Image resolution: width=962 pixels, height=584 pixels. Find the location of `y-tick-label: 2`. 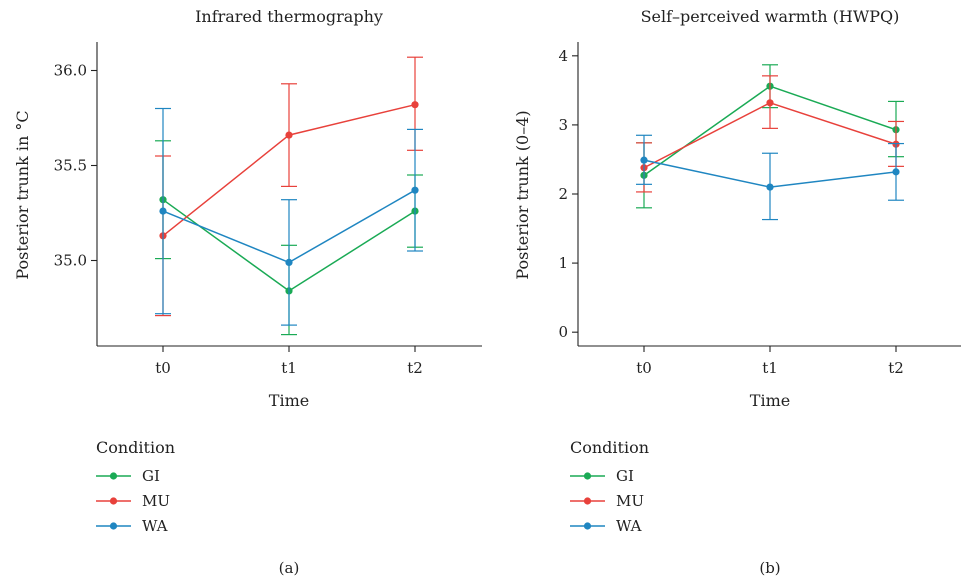

y-tick-label: 2 is located at coordinates (563, 194).